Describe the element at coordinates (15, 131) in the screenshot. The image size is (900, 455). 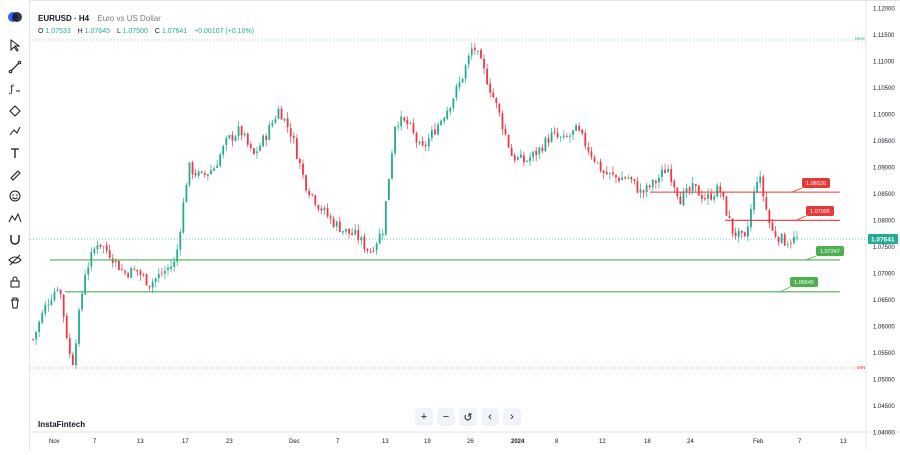
I see `prediction-tool` at that location.